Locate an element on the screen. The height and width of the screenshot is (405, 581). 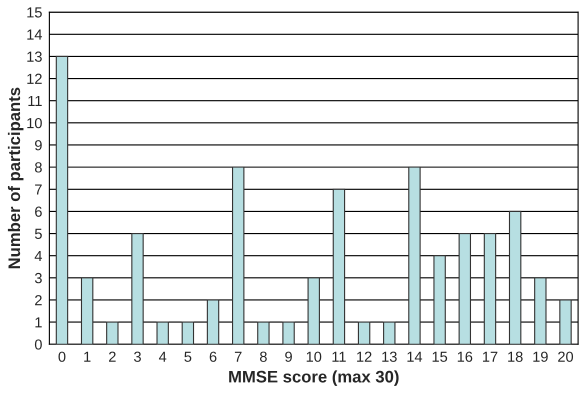
y-tick-label: 5 is located at coordinates (38, 233).